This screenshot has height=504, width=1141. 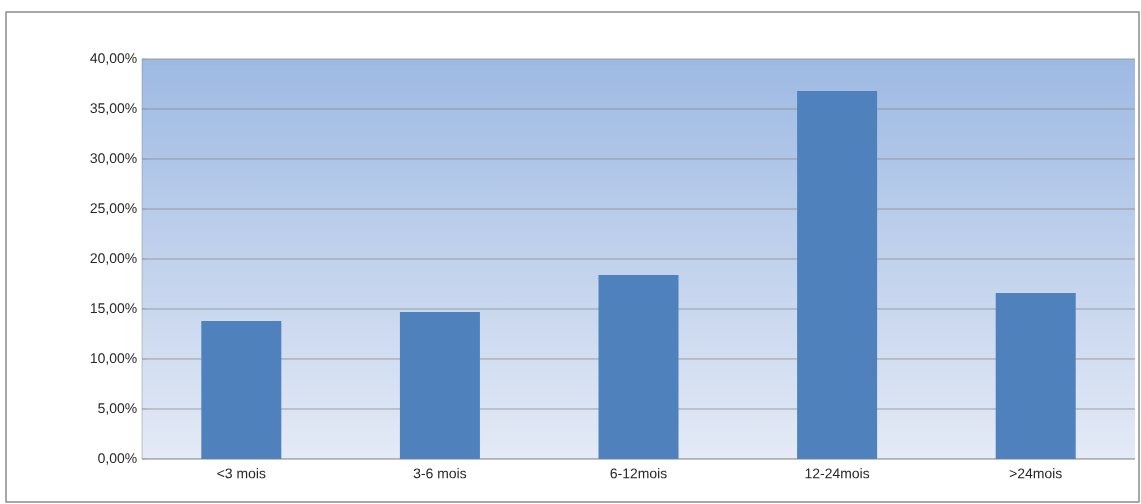 I want to click on y-tick-label: 35,00%, so click(x=113, y=109).